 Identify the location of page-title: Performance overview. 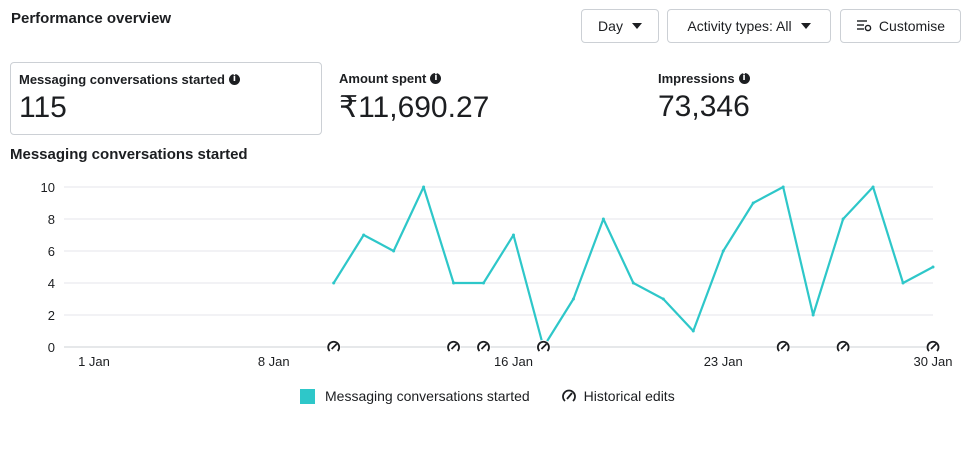
(91, 18).